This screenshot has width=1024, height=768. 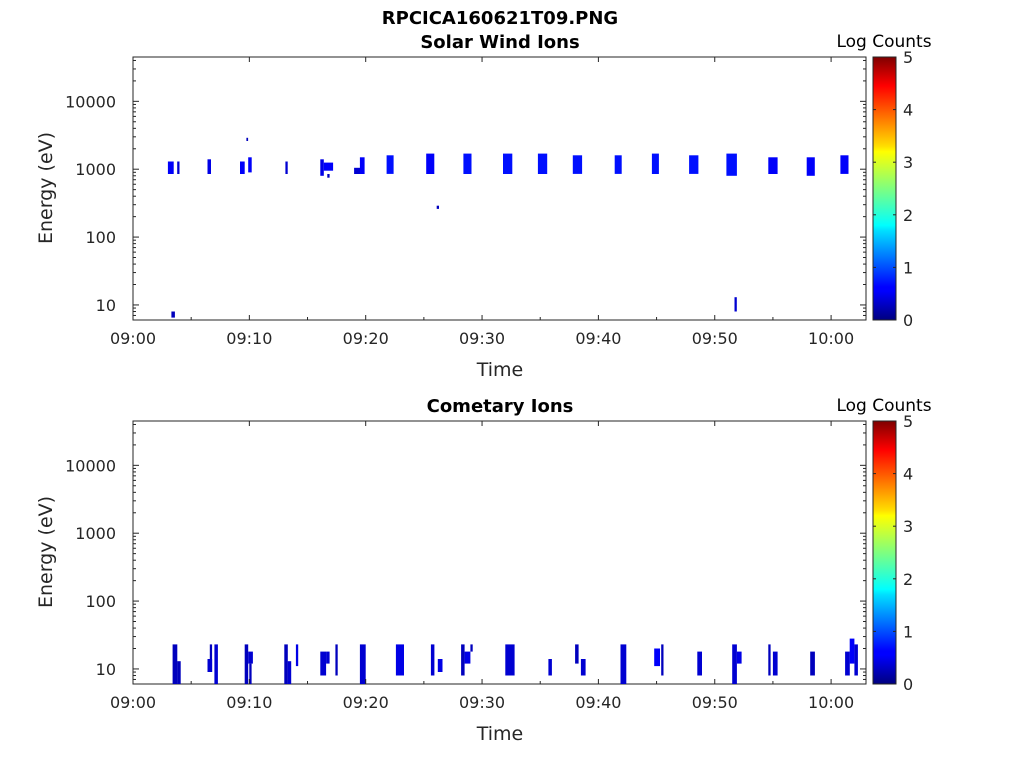 I want to click on solar-wind-x-tick-label: 09:00, so click(x=133, y=338).